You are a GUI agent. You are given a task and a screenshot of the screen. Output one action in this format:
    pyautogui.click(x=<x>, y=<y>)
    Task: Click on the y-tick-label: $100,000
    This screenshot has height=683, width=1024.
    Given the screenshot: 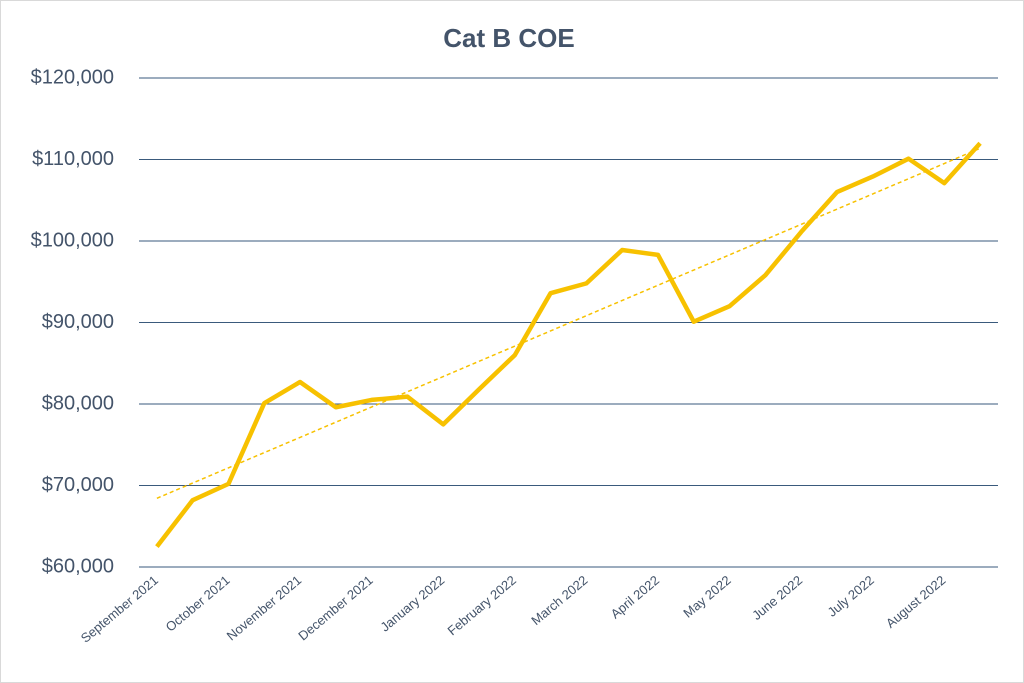 What is the action you would take?
    pyautogui.click(x=72, y=240)
    